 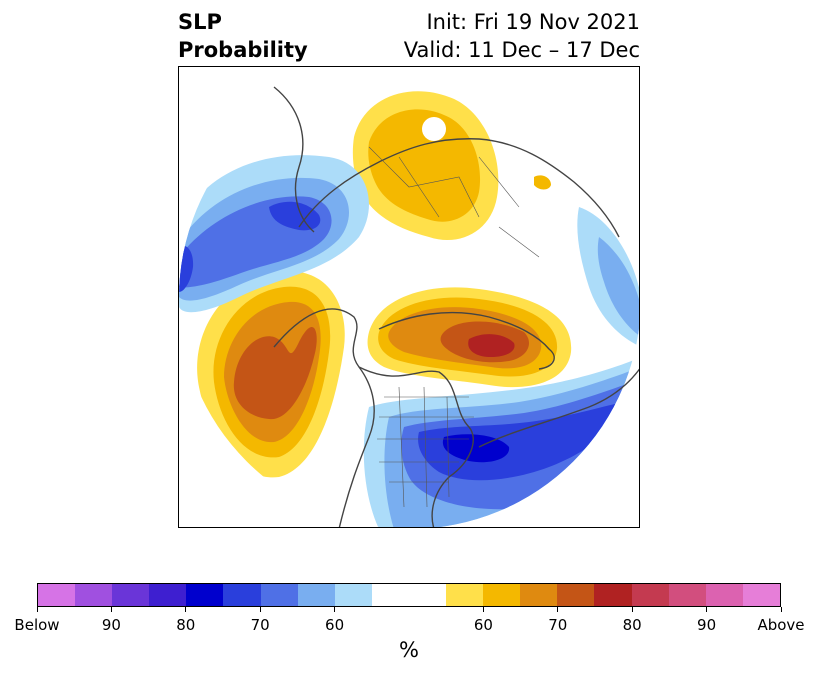 I want to click on colorbar, so click(x=409, y=595).